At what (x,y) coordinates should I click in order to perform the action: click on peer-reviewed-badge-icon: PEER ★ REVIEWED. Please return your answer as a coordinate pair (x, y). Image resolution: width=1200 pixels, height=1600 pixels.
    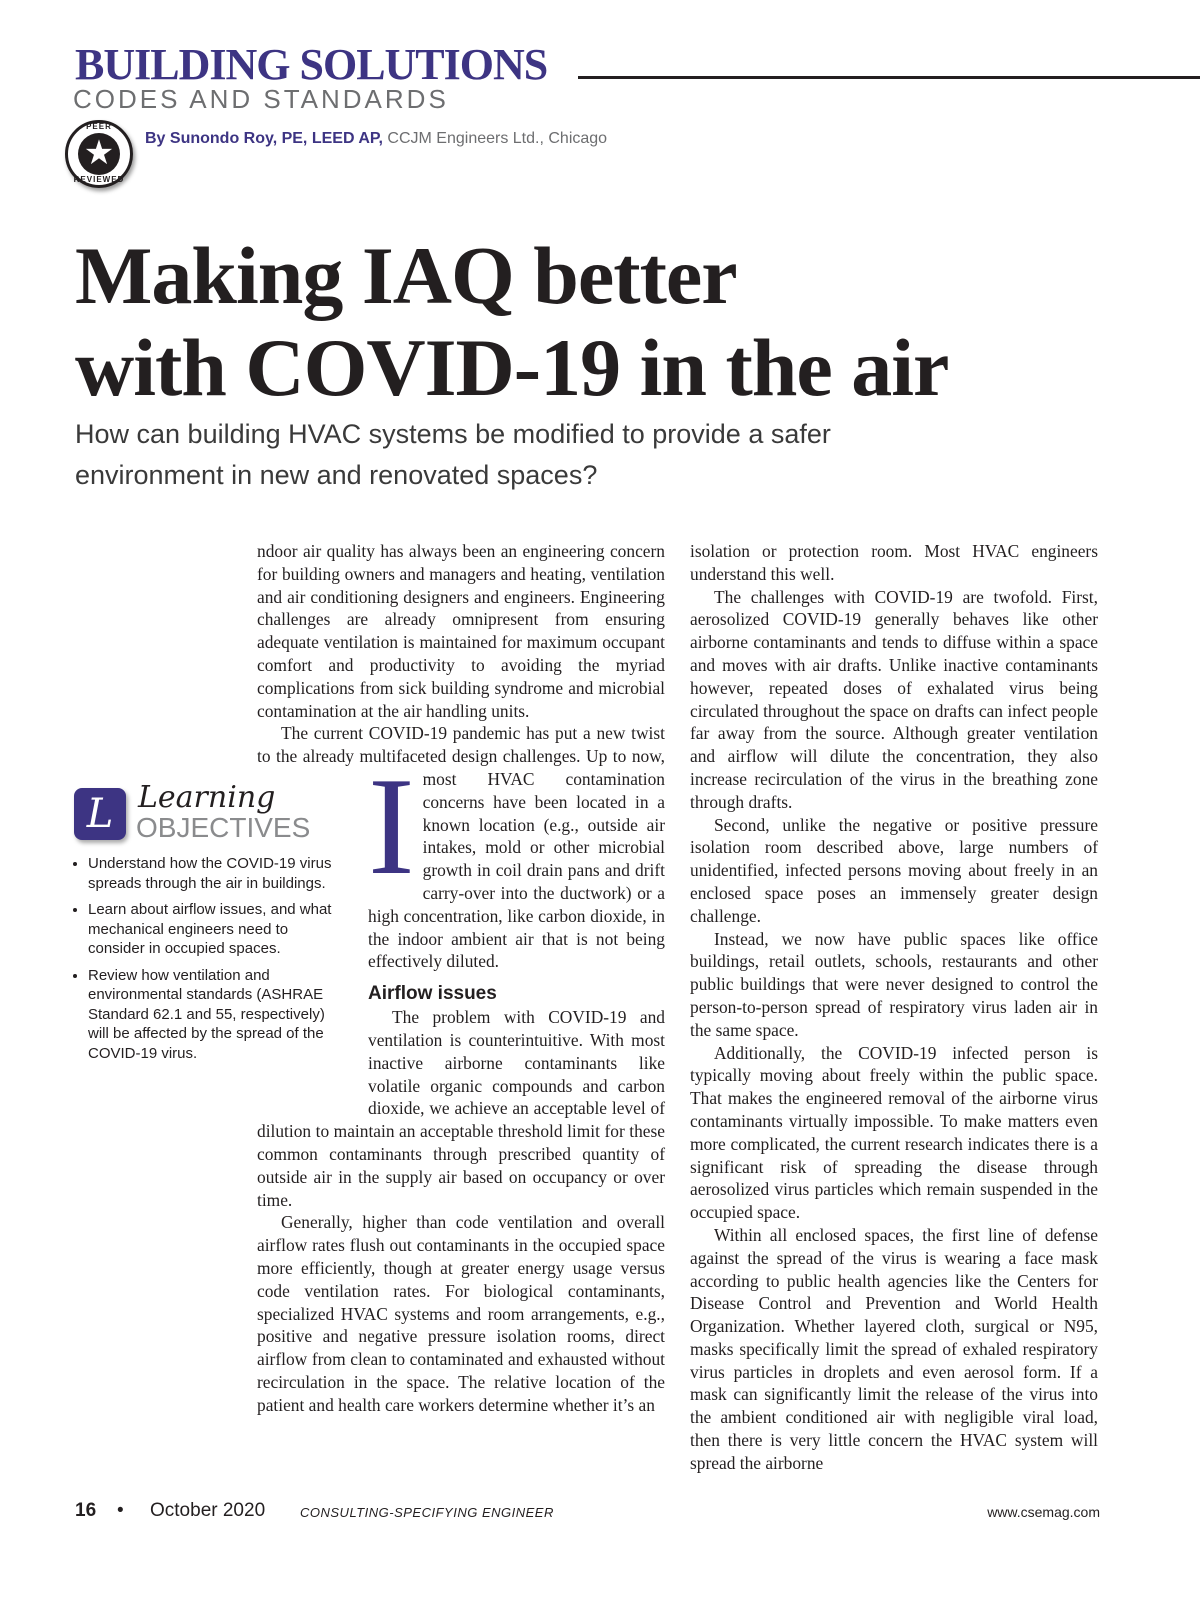
    Looking at the image, I should click on (99, 154).